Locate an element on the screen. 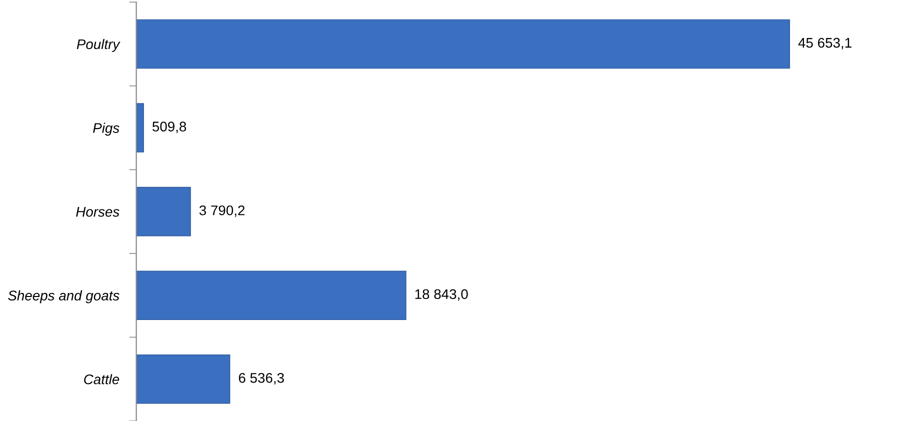 Image resolution: width=921 pixels, height=421 pixels. y-tick-label: Poultry is located at coordinates (98, 45).